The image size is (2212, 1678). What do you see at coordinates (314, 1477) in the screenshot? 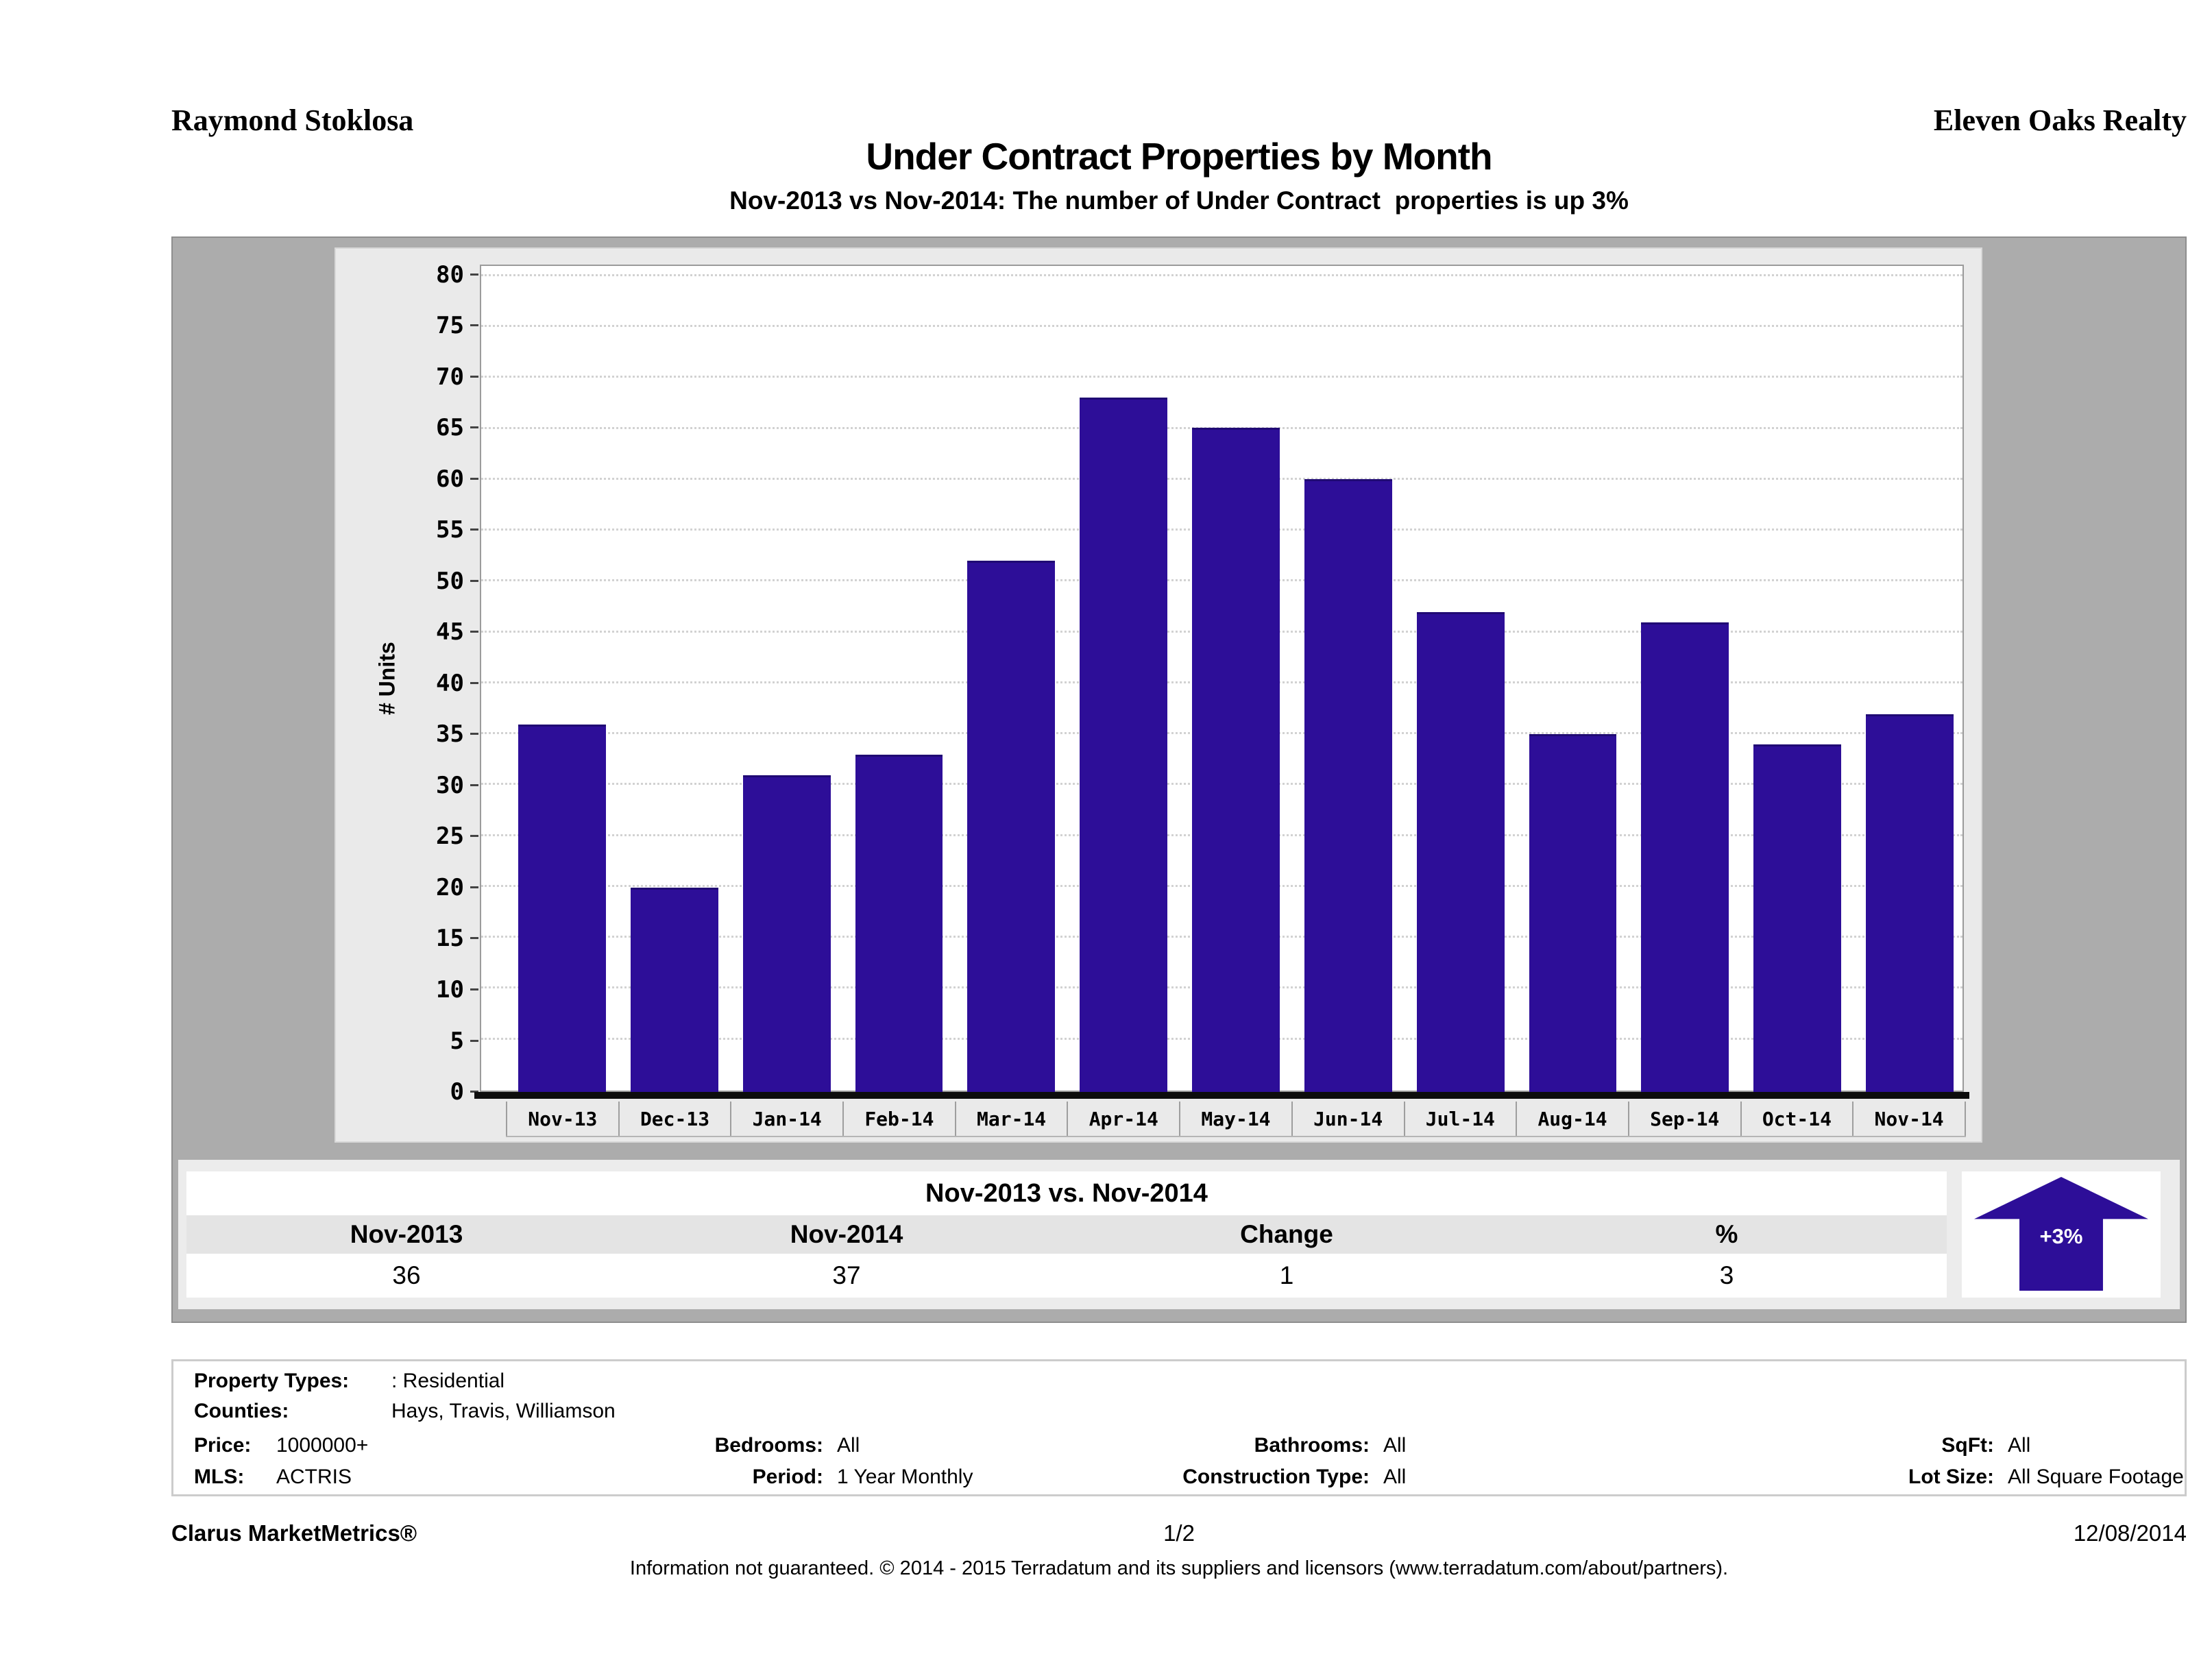
I see `mls-value: ACTRIS` at bounding box center [314, 1477].